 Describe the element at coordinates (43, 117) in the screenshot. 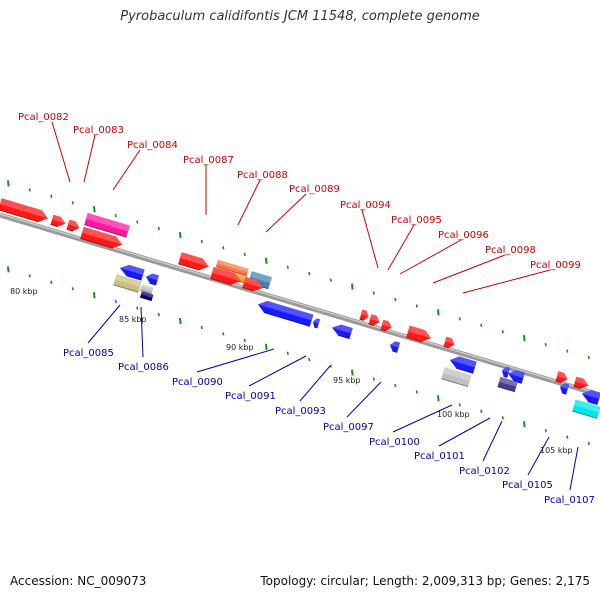

I see `forward-gene-label: Pcal_0082` at that location.